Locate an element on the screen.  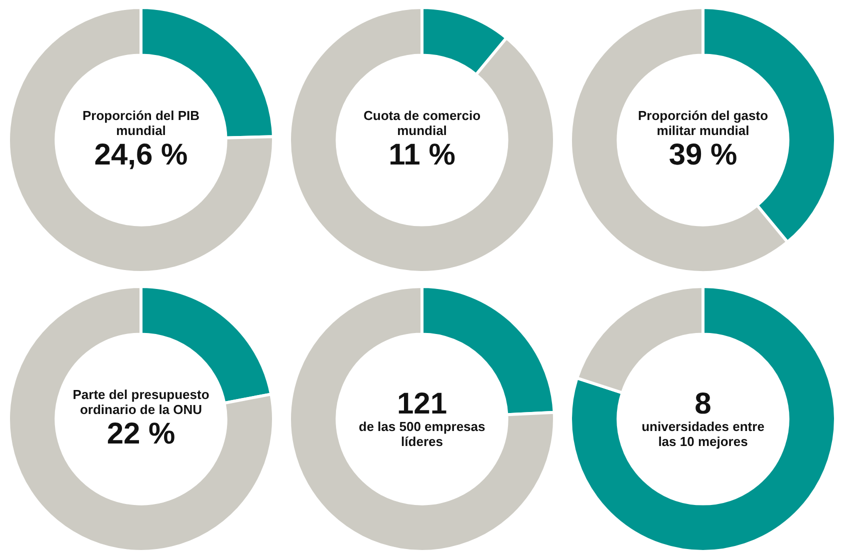
text: 39 % is located at coordinates (702, 154).